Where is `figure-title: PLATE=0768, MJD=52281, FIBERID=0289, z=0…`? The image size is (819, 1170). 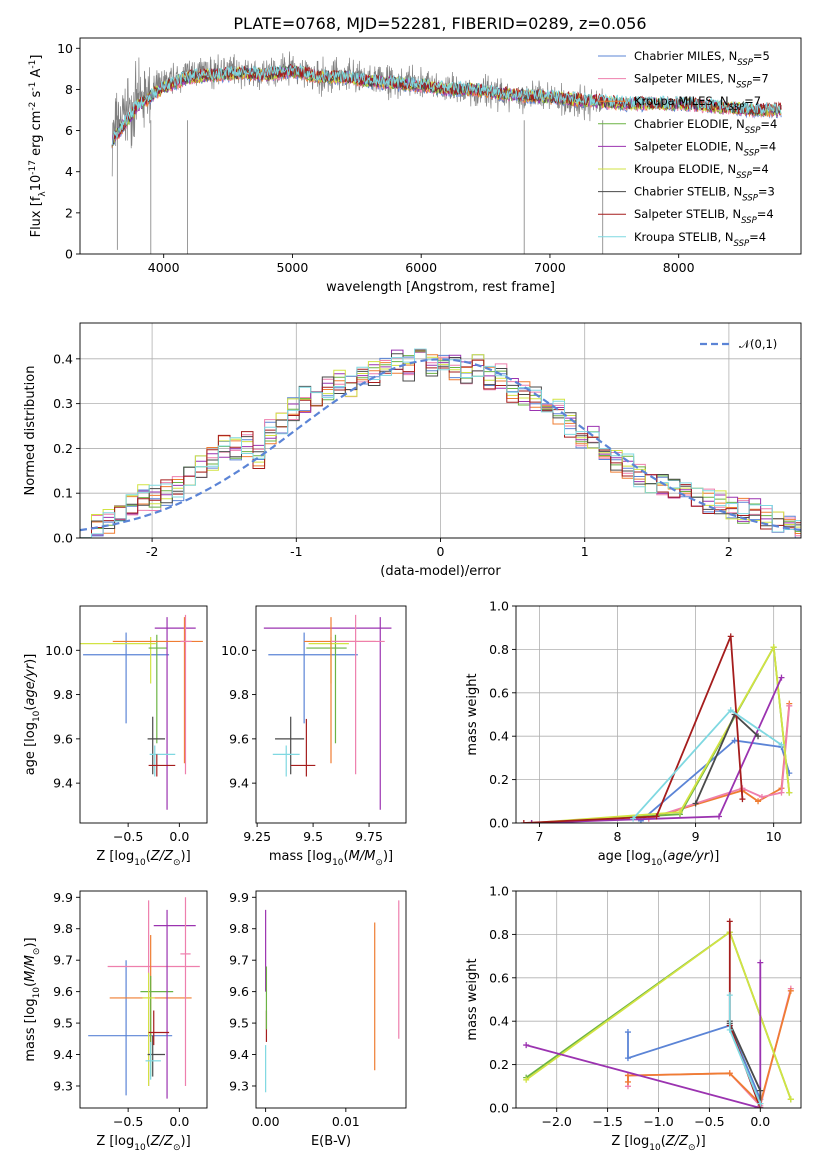 figure-title: PLATE=0768, MJD=52281, FIBERID=0289, z=0… is located at coordinates (439, 23).